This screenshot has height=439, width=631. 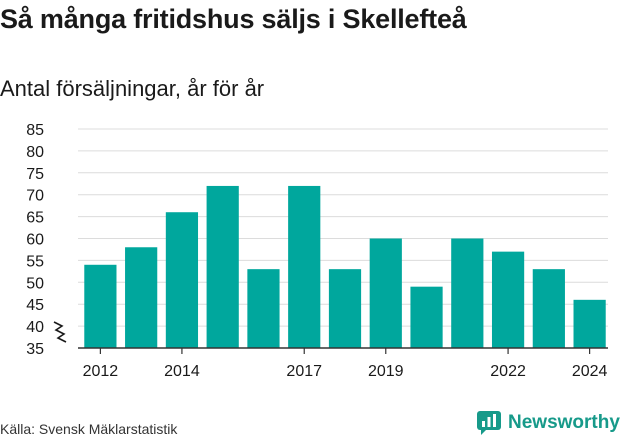 What do you see at coordinates (385, 293) in the screenshot?
I see `bar-2019` at bounding box center [385, 293].